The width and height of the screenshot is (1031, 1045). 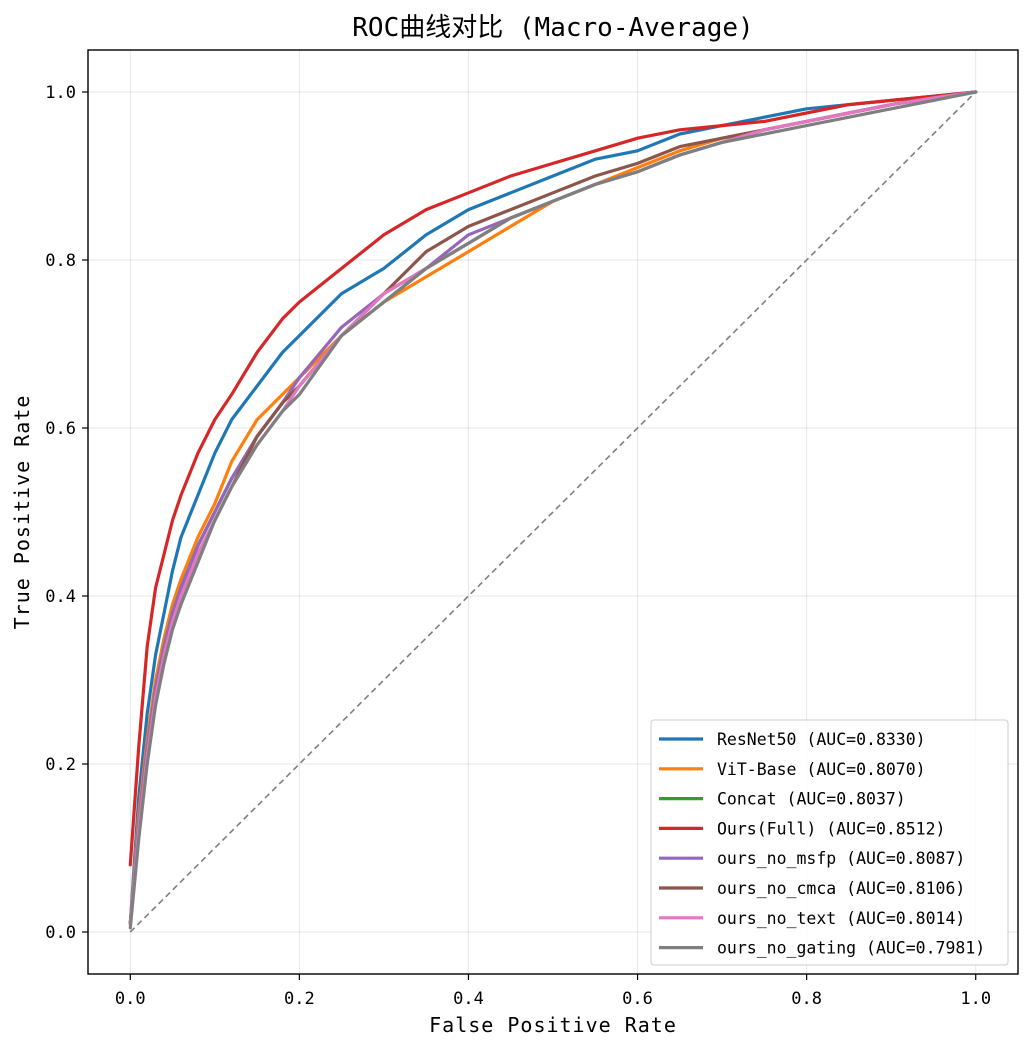 I want to click on y-tick-label: 0.4, so click(x=60, y=597).